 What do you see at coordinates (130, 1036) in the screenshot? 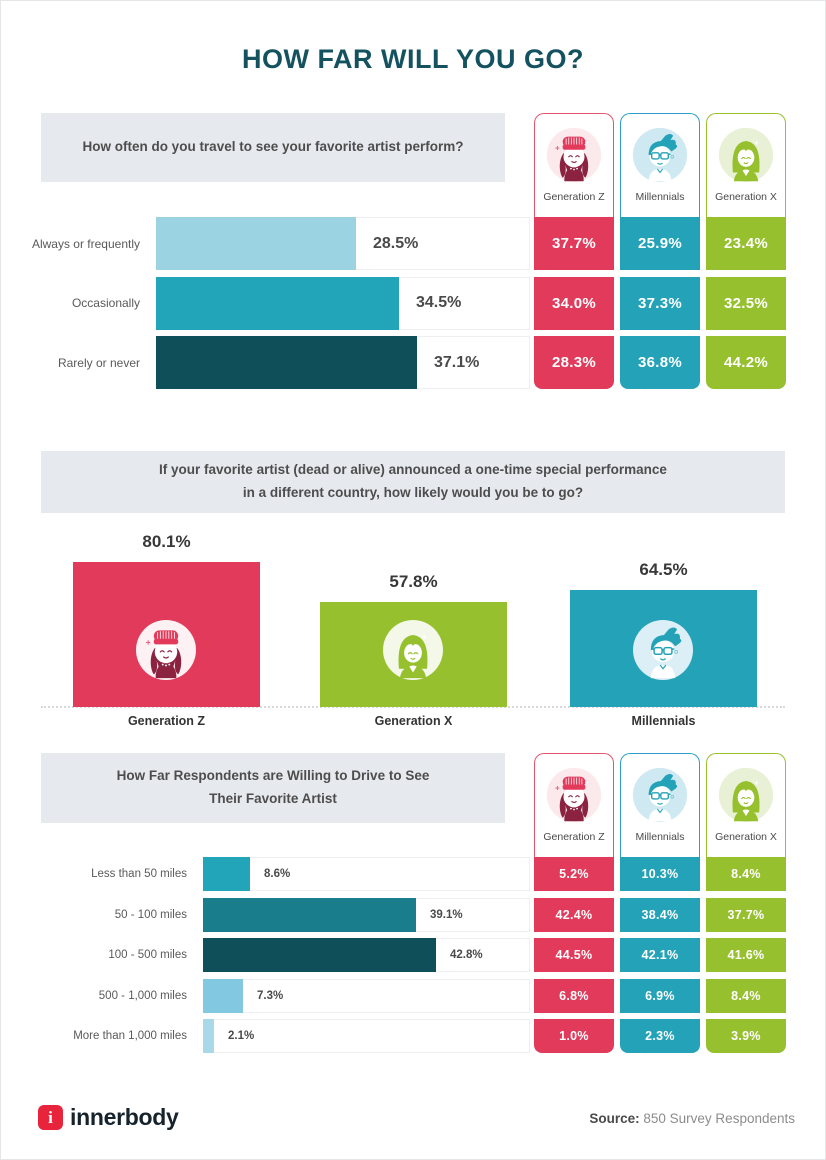
I see `row-label: More than 1,000 miles` at bounding box center [130, 1036].